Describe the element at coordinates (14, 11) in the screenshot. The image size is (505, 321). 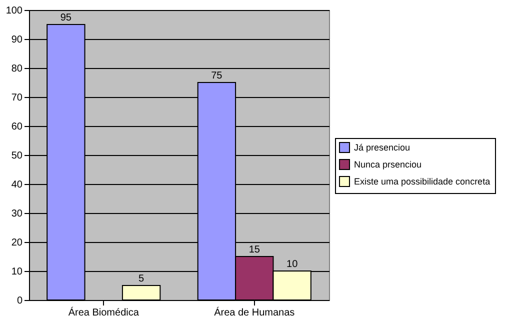
I see `y-tick-label: 100` at that location.